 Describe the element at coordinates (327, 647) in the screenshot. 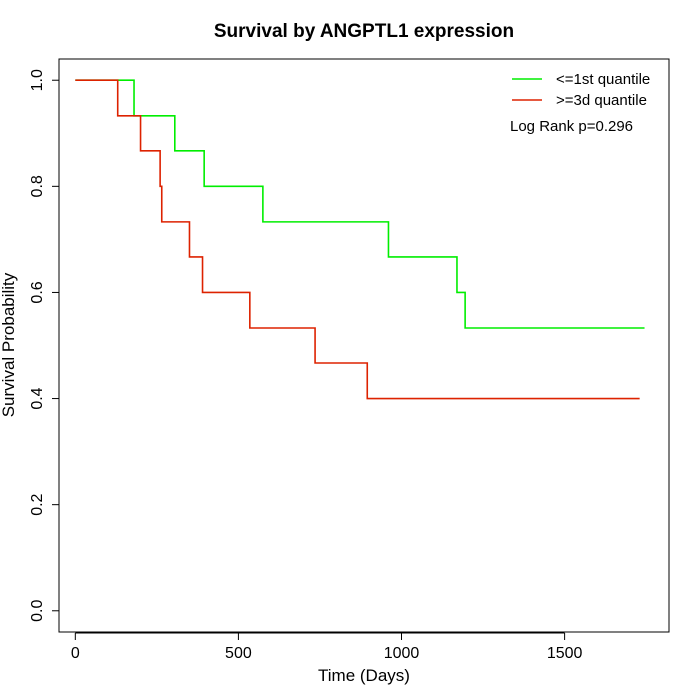

I see `x-axis: 0 500 1000 1500` at that location.